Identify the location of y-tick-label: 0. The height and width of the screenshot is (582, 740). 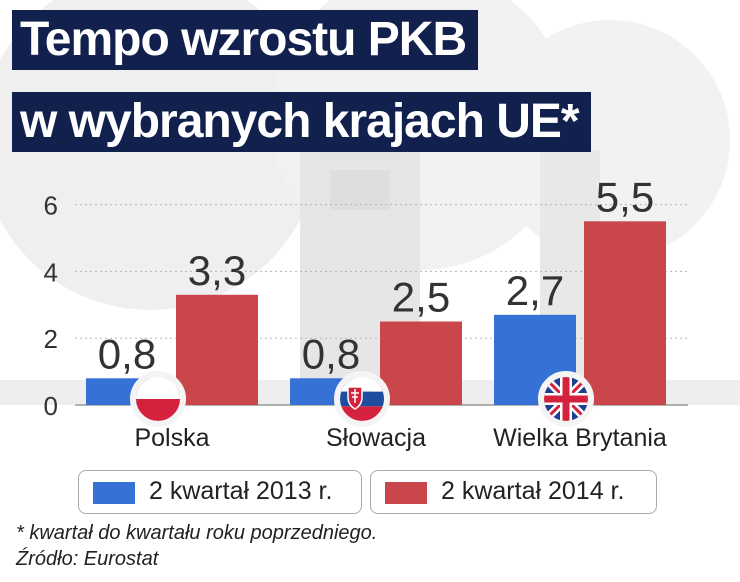
(51, 406).